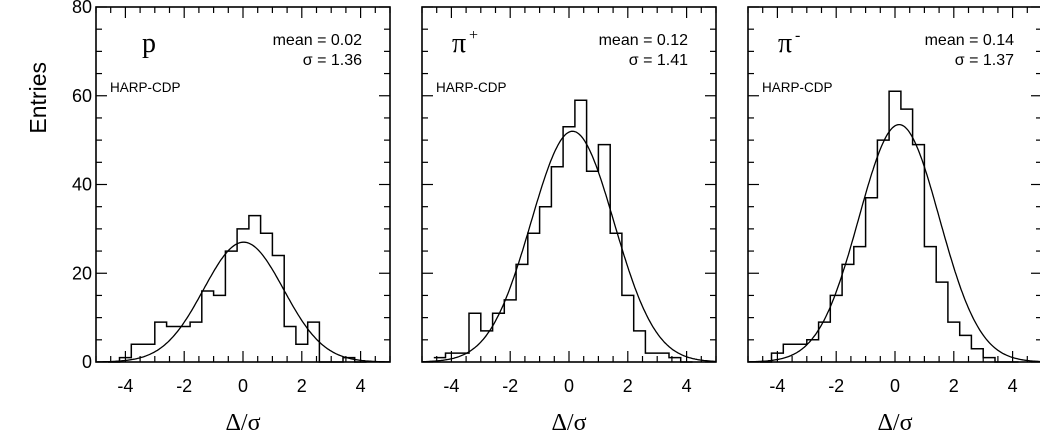 The width and height of the screenshot is (1040, 438). Describe the element at coordinates (644, 40) in the screenshot. I see `mean-text: mean = 0.12` at that location.